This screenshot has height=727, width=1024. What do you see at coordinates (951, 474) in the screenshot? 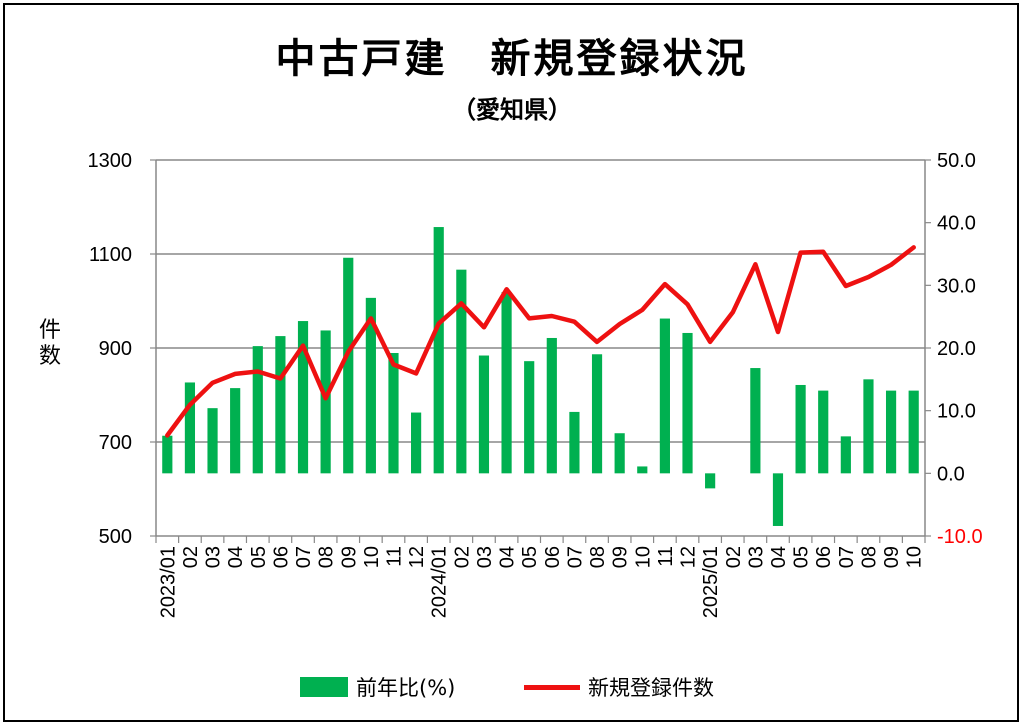
I see `right-tick-label-0: 0.0` at bounding box center [951, 474].